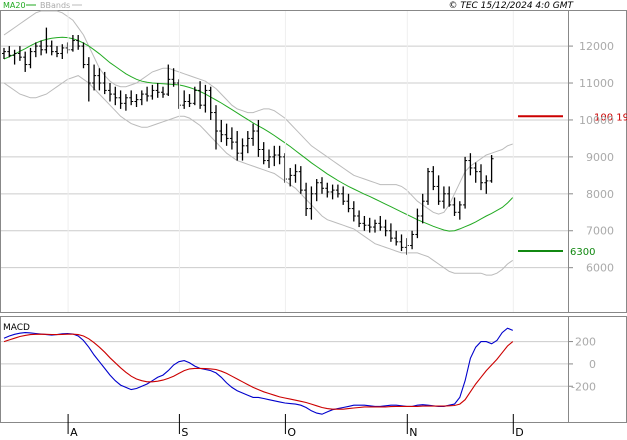  What do you see at coordinates (585, 342) in the screenshot?
I see `macd-tick-label: 200` at bounding box center [585, 342].